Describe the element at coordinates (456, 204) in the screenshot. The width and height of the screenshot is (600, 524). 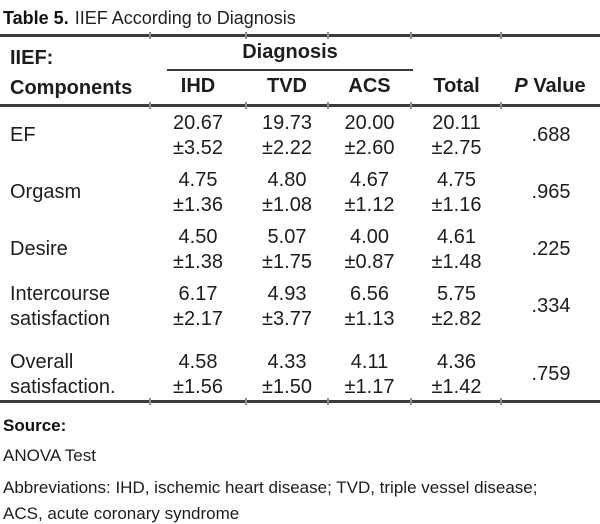
I see `sd-value: ±1.16` at that location.